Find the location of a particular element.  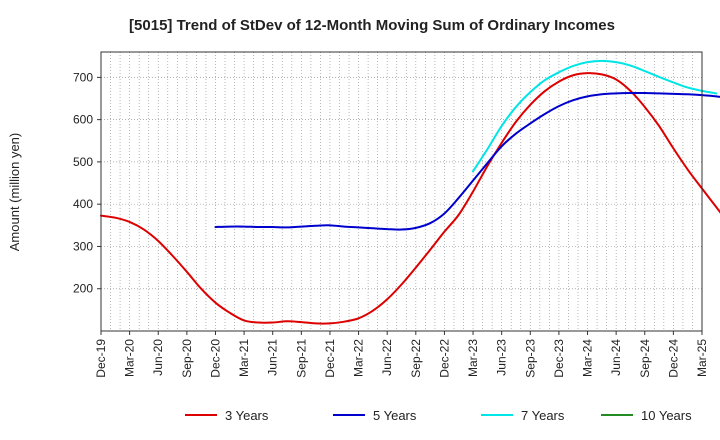

y-tick-label: 500 is located at coordinates (83, 162).